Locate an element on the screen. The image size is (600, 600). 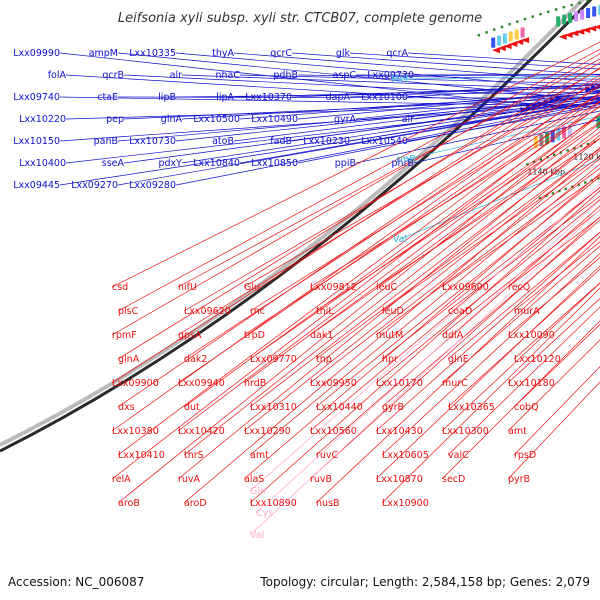
gene-label: rpmF is located at coordinates (124, 335).